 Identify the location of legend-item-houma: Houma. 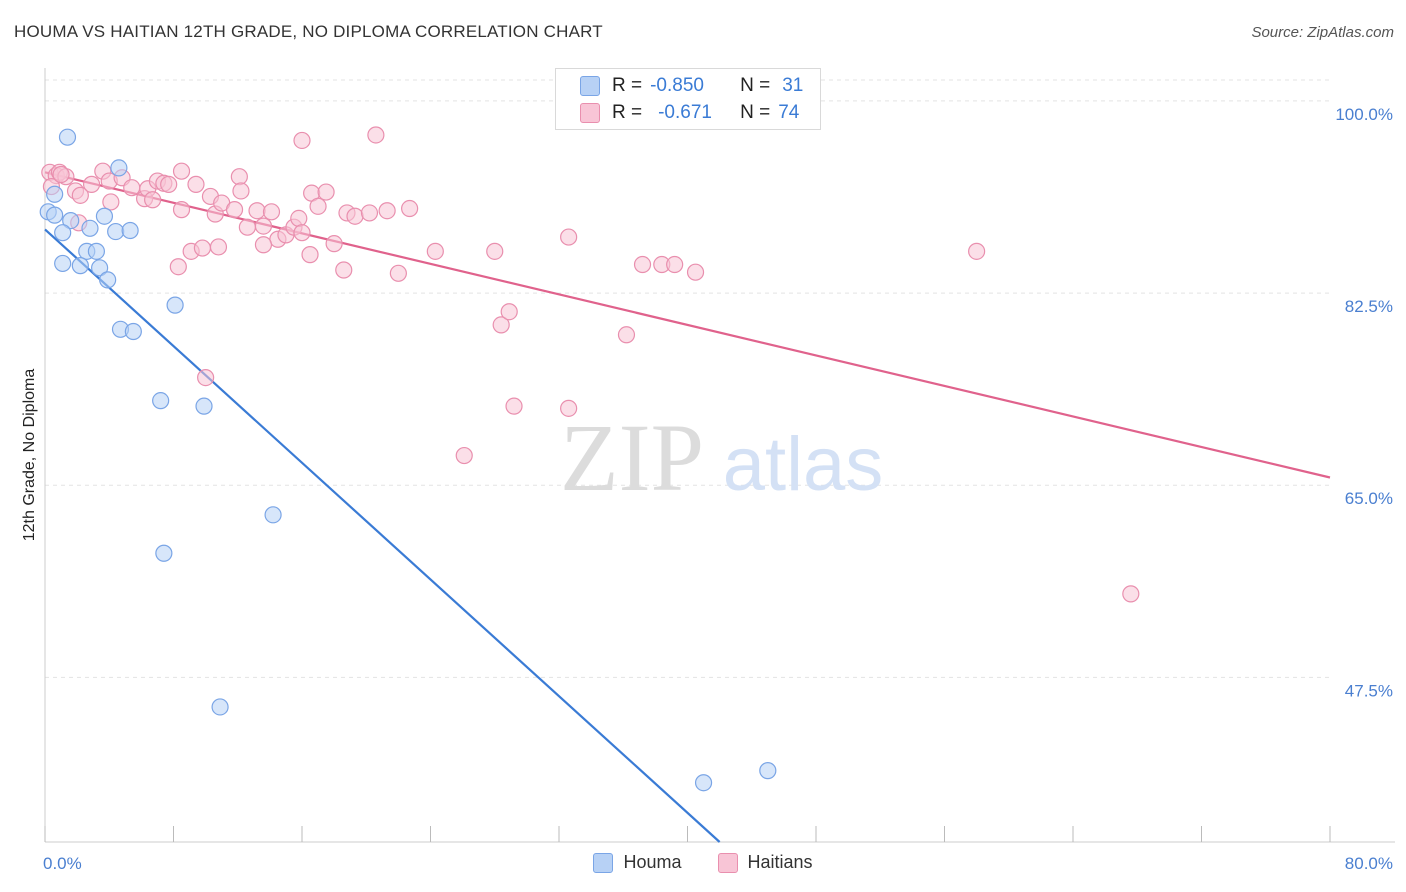
(637, 862).